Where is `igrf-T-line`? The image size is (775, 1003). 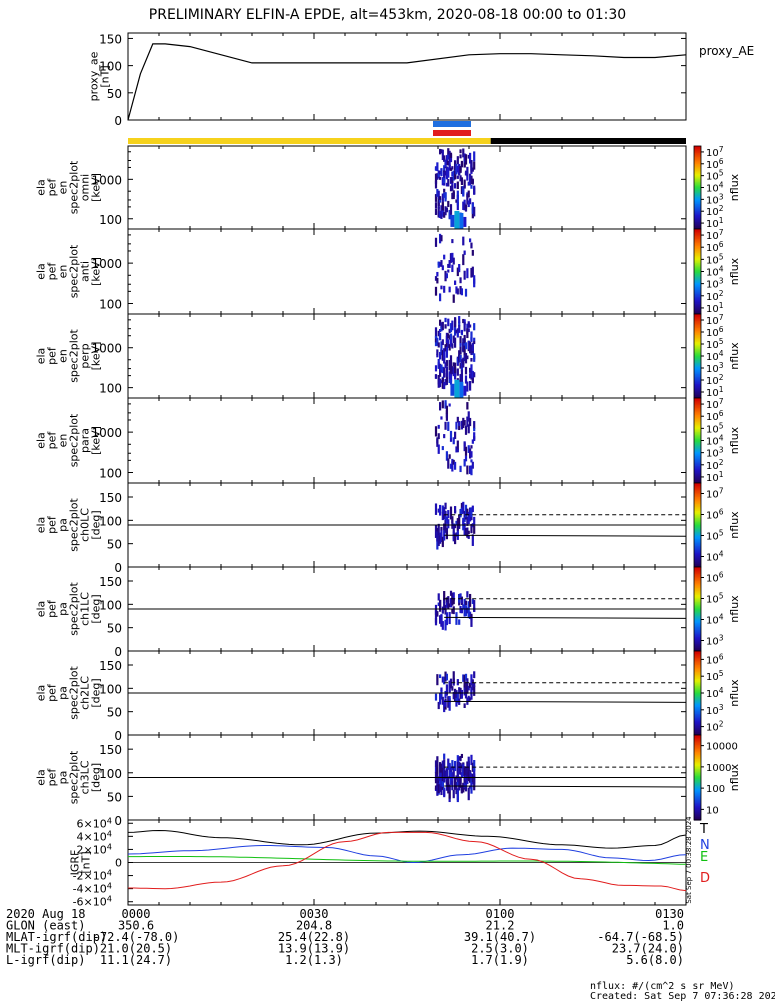
igrf-T-line is located at coordinates (407, 839).